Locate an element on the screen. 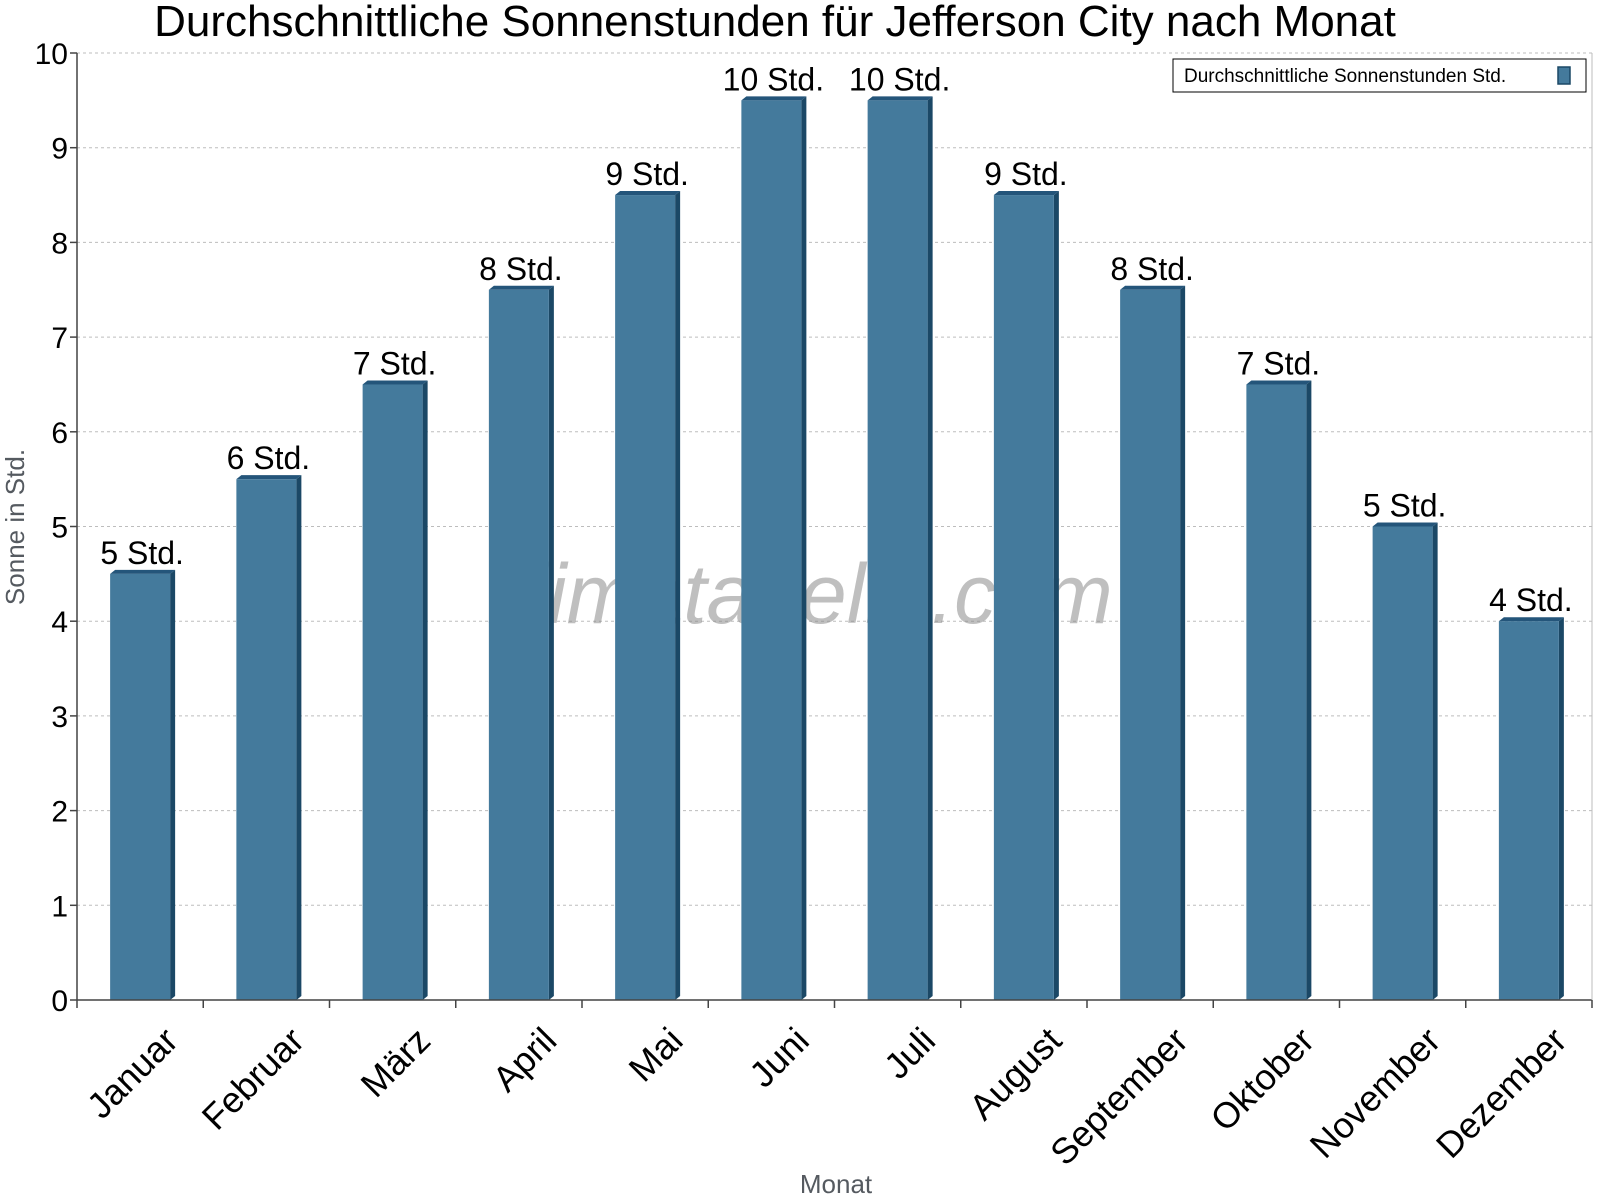 Image resolution: width=1600 pixels, height=1200 pixels. bar-juli is located at coordinates (900, 548).